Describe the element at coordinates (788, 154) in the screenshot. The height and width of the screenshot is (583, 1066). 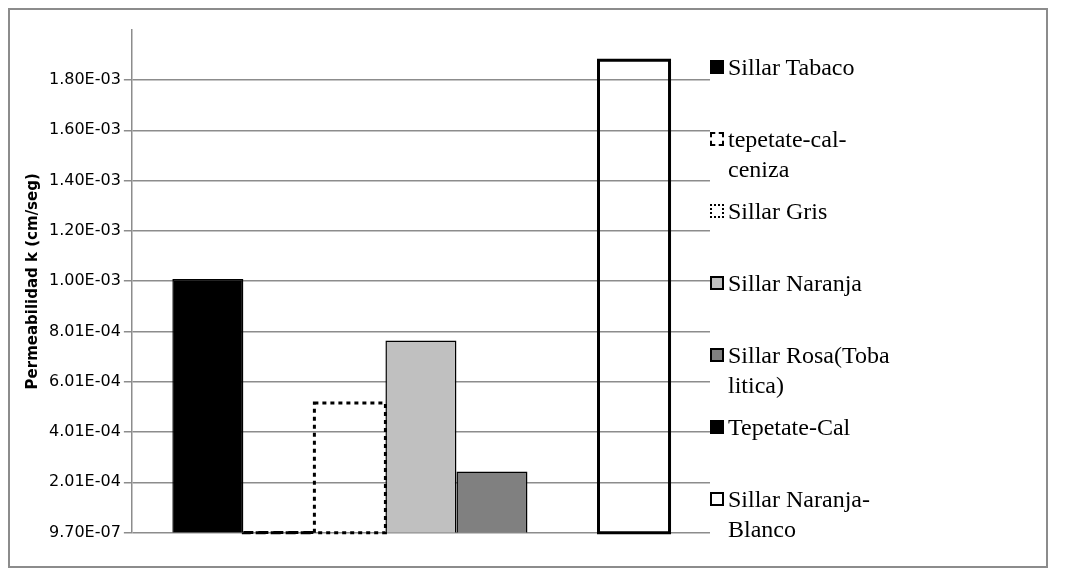
I see `legend-label: tepetate-cal-ceniza` at that location.